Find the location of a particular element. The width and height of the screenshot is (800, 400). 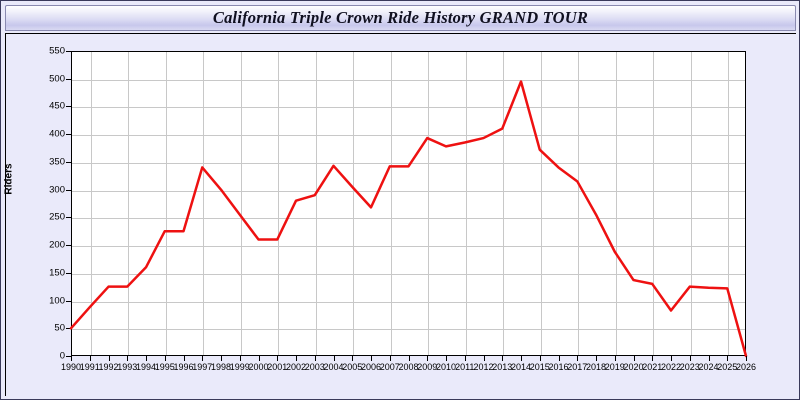

x-axis-tick-label: 1990 is located at coordinates (71, 367).